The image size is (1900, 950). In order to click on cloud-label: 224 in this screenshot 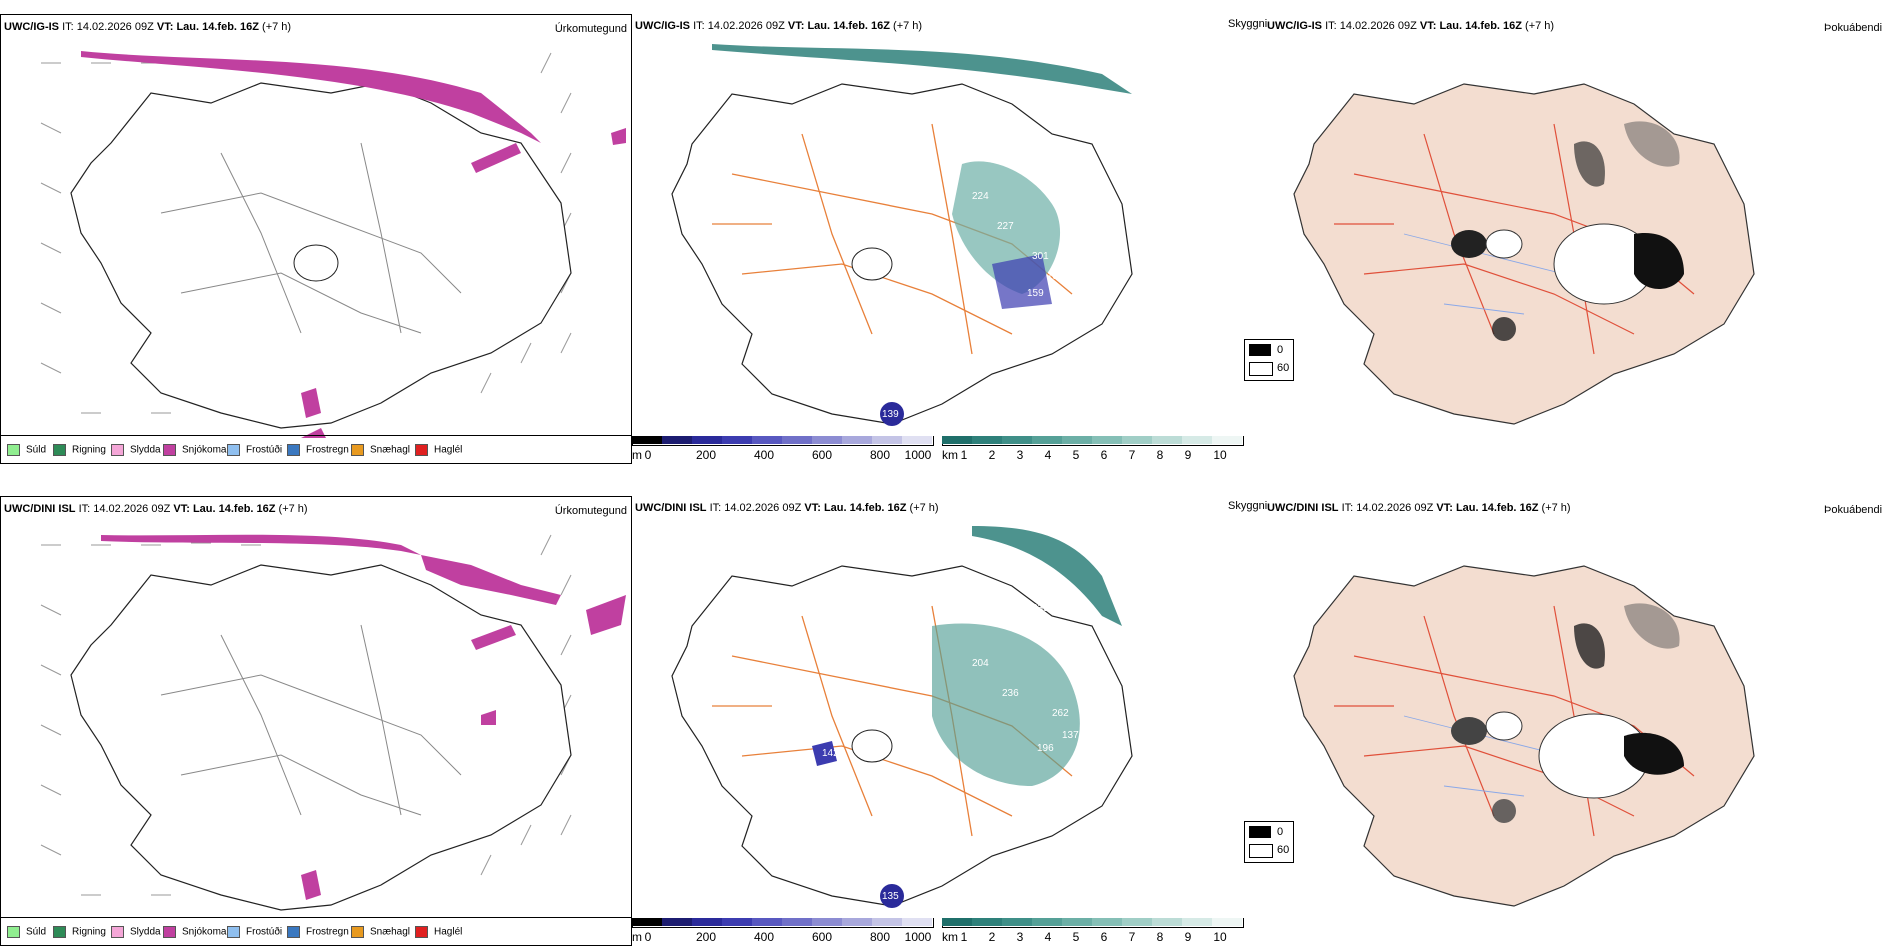, I will do `click(980, 196)`.